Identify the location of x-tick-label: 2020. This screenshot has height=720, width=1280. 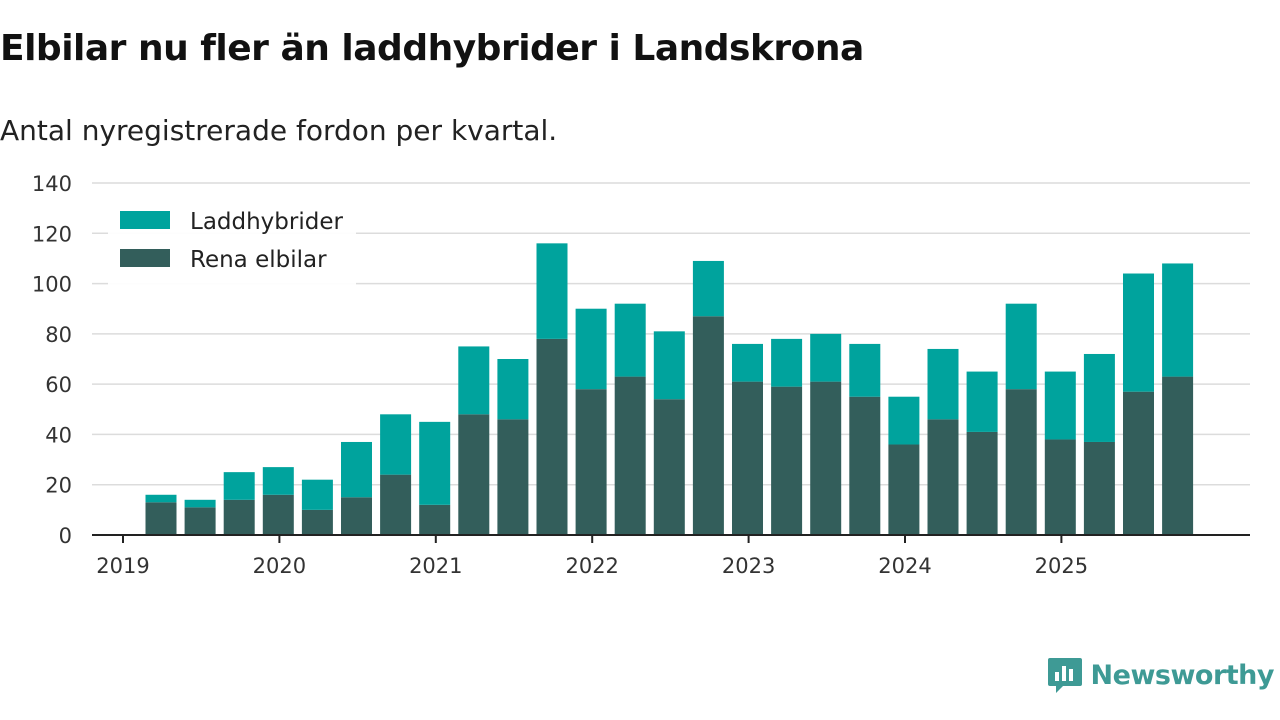
(279, 566).